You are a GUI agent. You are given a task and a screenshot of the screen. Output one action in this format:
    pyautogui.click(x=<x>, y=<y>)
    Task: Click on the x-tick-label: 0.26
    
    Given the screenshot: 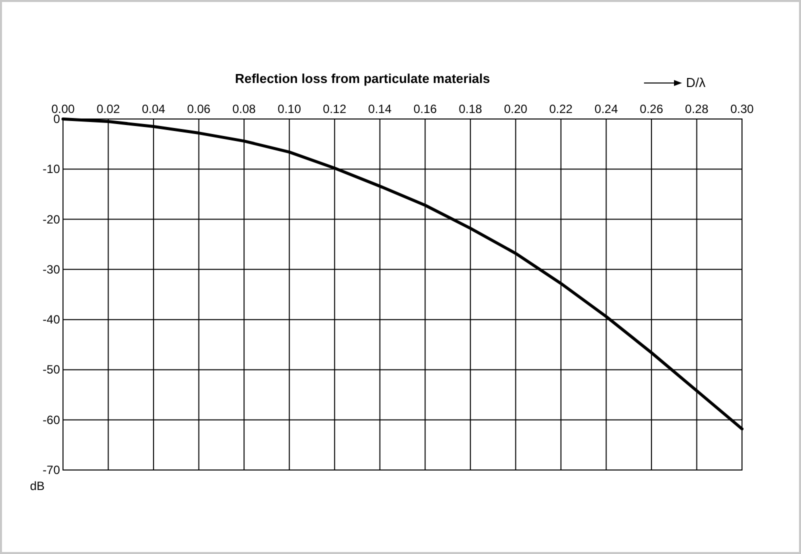 What is the action you would take?
    pyautogui.click(x=652, y=109)
    